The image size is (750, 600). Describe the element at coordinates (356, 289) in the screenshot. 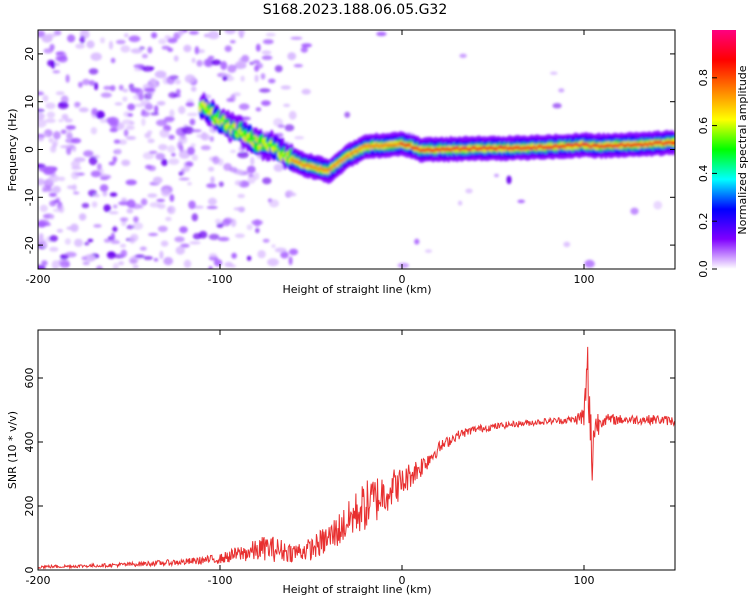

I see `spectrogram-x-label: Height of straight line (km)` at that location.